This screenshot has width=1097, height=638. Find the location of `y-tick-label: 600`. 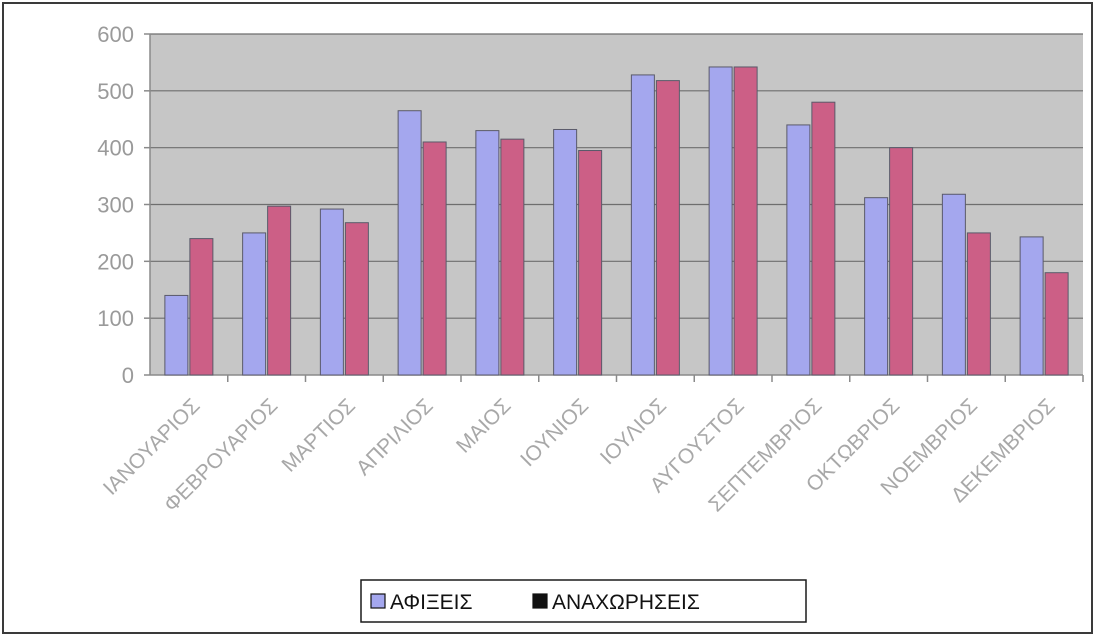

y-tick-label: 600 is located at coordinates (115, 34).